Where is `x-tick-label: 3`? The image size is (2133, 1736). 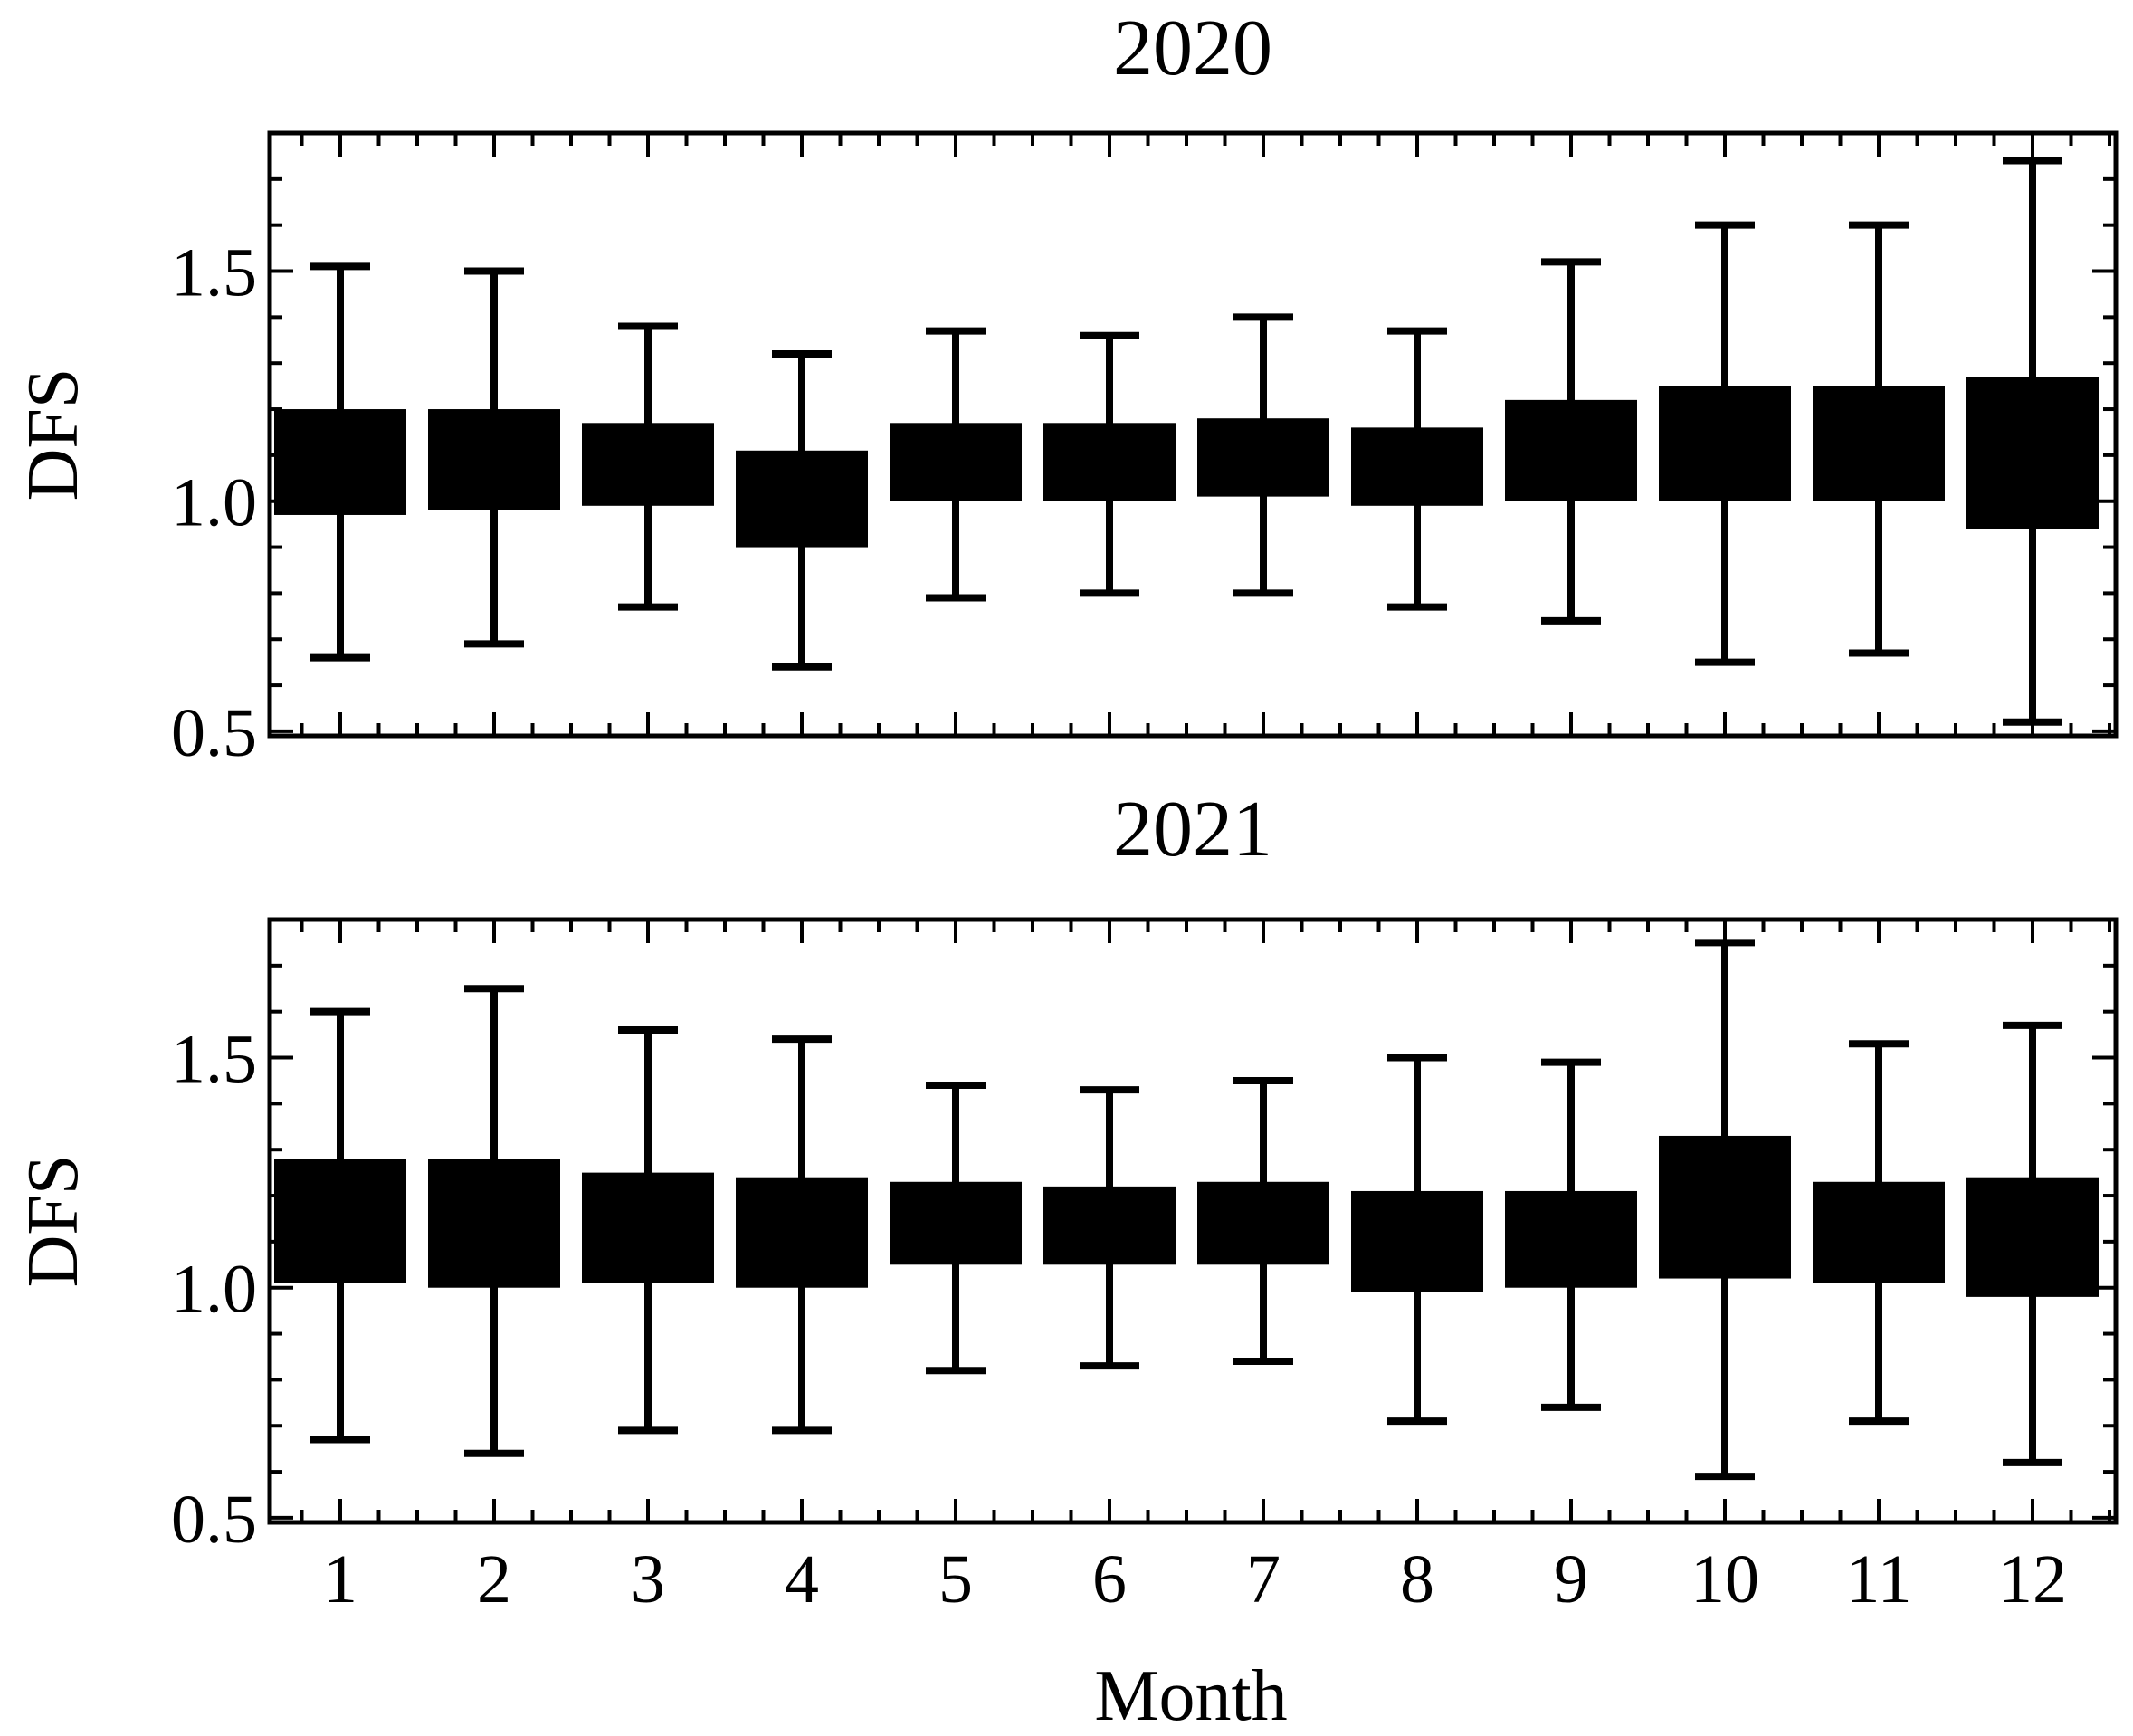
x-tick-label: 3 is located at coordinates (648, 1579).